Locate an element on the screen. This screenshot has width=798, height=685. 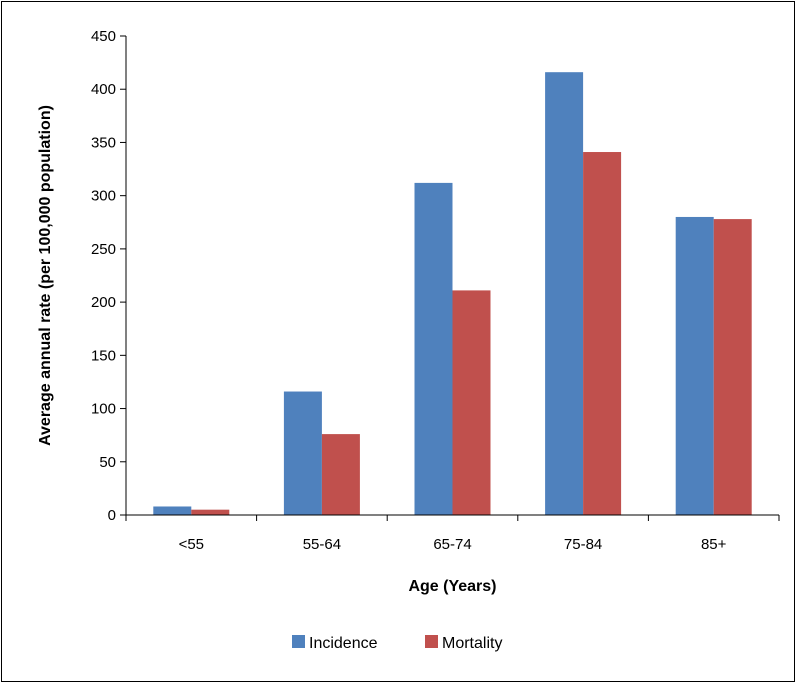
y-tick-label: 250 is located at coordinates (103, 249).